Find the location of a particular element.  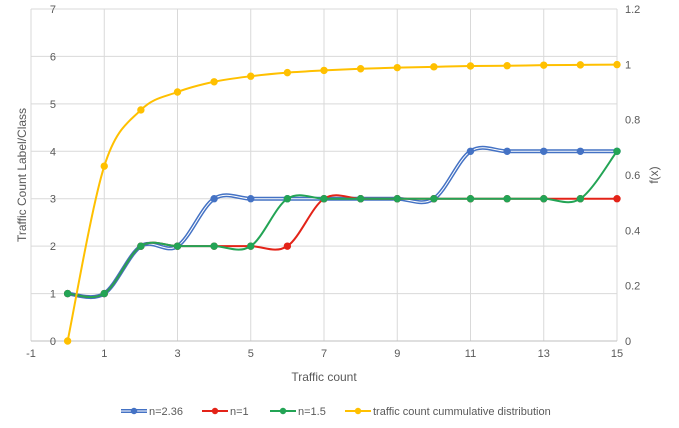

y-tick-label: 2 is located at coordinates (53, 247).